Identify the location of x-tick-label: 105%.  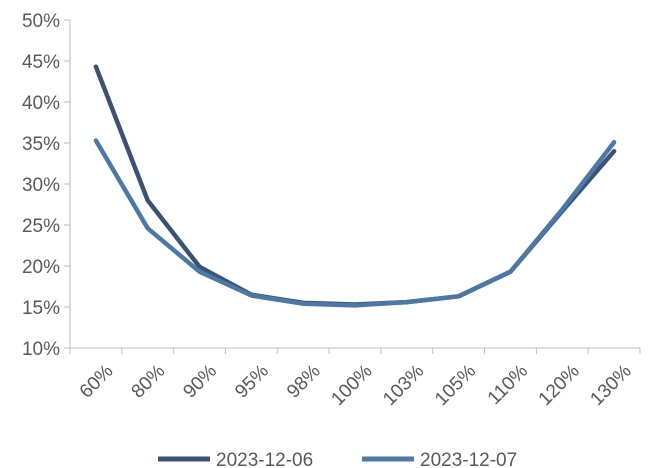
(455, 385).